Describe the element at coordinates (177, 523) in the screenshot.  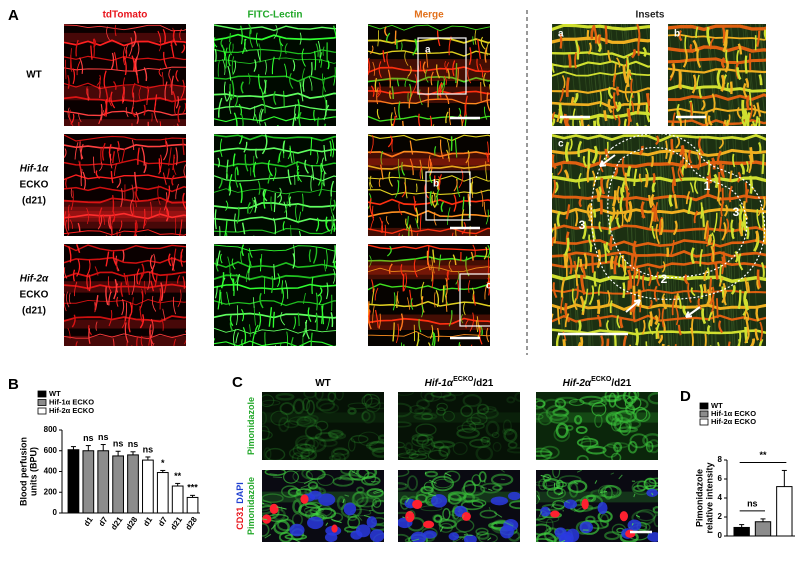
I see `x-tick-label: d21` at that location.